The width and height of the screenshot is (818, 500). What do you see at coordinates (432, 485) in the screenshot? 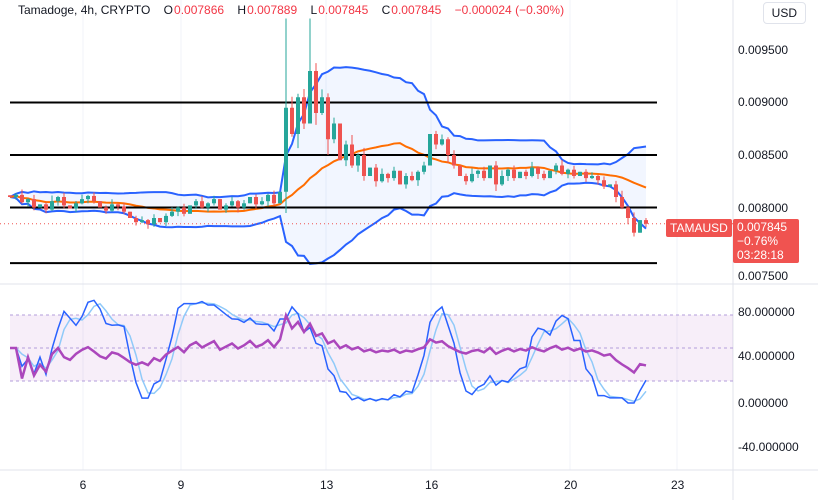
I see `time-axis-label: 16` at bounding box center [432, 485].